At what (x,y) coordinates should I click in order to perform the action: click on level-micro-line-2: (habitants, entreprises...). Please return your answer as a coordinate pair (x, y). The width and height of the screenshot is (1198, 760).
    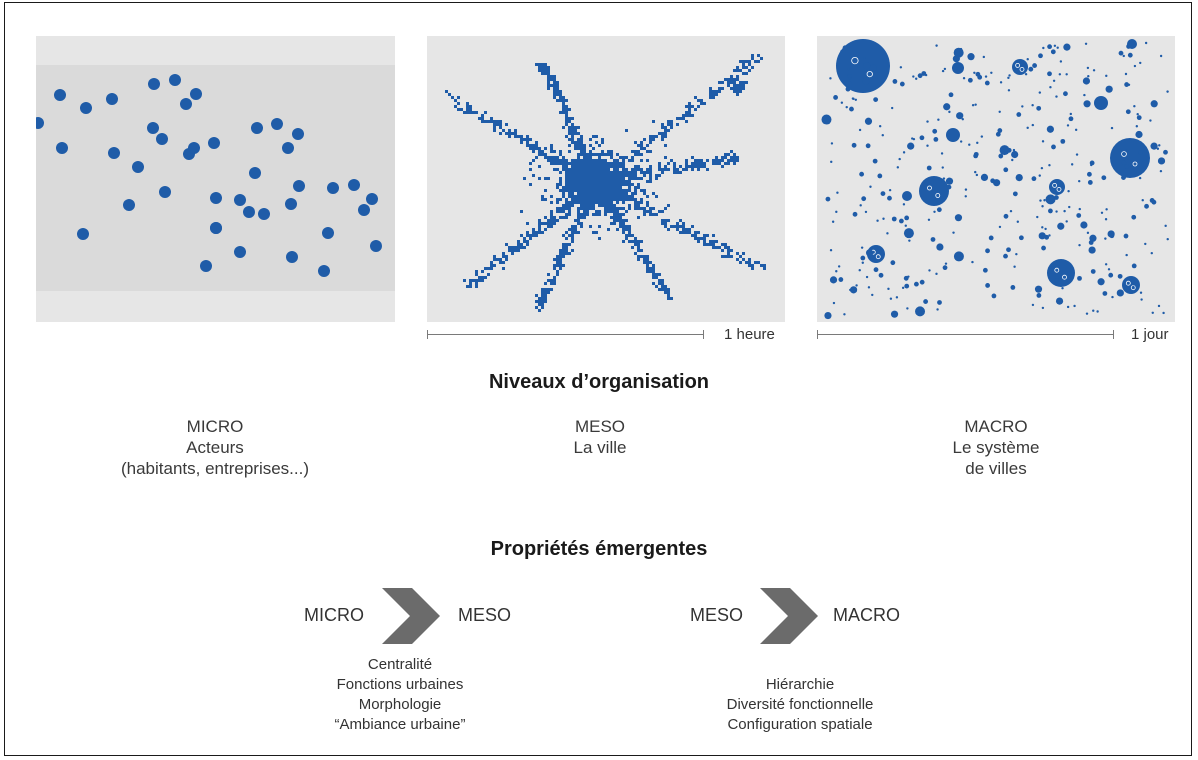
    Looking at the image, I should click on (215, 468).